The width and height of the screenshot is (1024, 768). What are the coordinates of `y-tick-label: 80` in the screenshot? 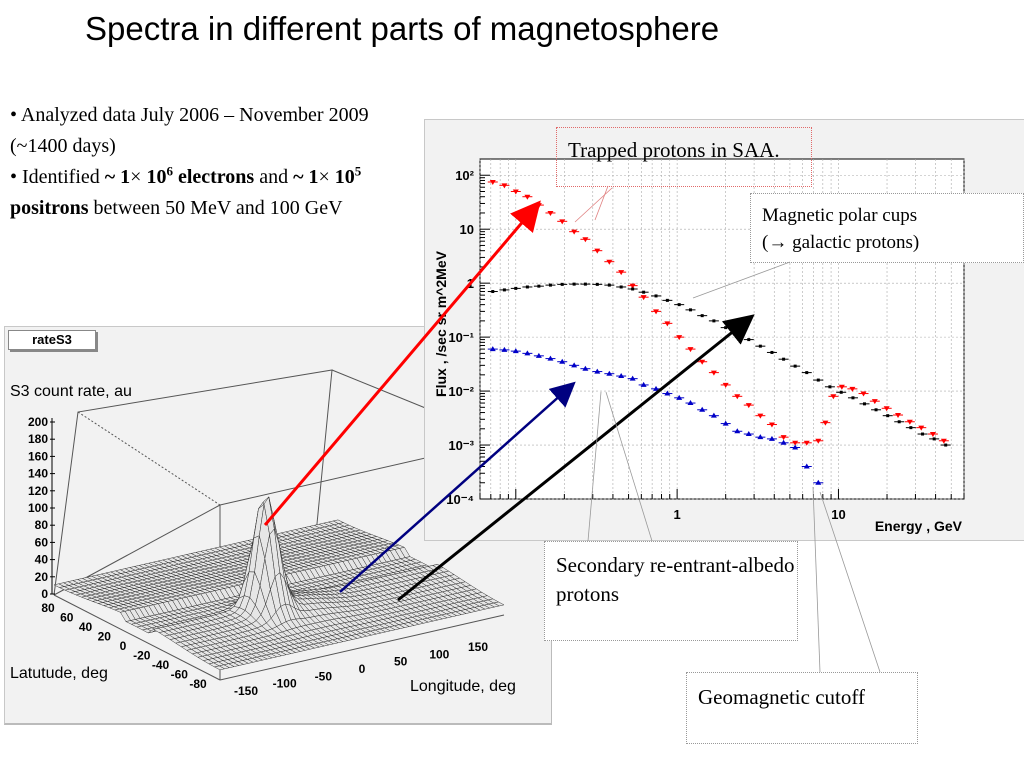 It's located at (48, 608).